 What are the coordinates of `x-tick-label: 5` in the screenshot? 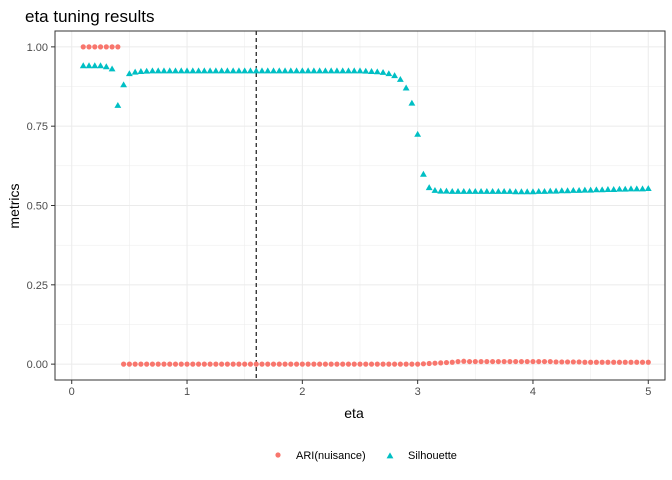 It's located at (648, 392).